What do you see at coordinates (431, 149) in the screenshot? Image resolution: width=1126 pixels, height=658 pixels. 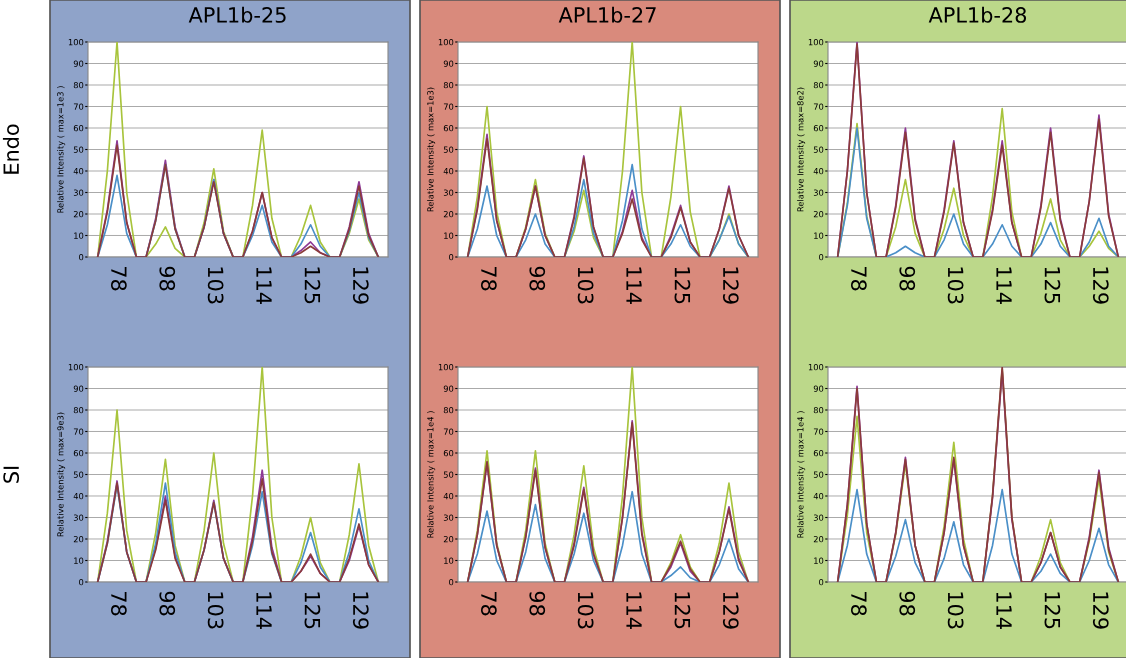 I see `y-axis-title: Relative Intensity ( max=1e3)` at bounding box center [431, 149].